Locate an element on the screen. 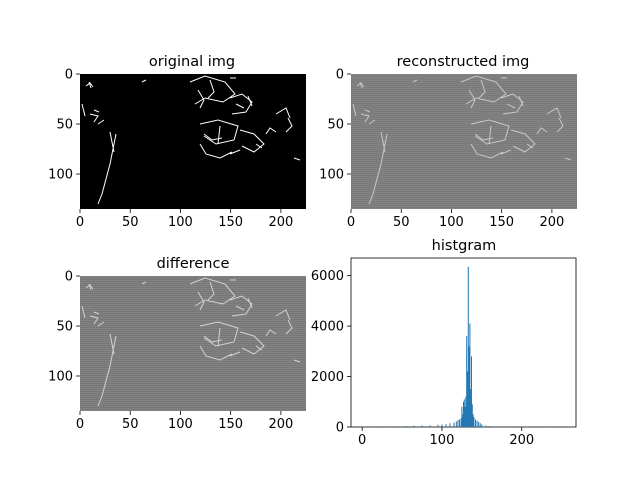  y-tick-label: 2000 is located at coordinates (327, 377).